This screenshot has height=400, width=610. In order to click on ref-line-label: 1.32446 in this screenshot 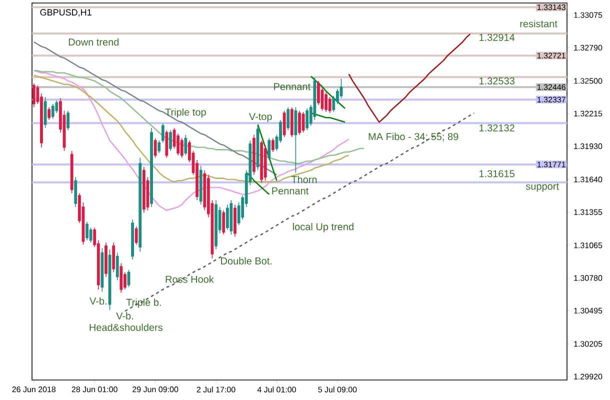, I will do `click(552, 87)`.